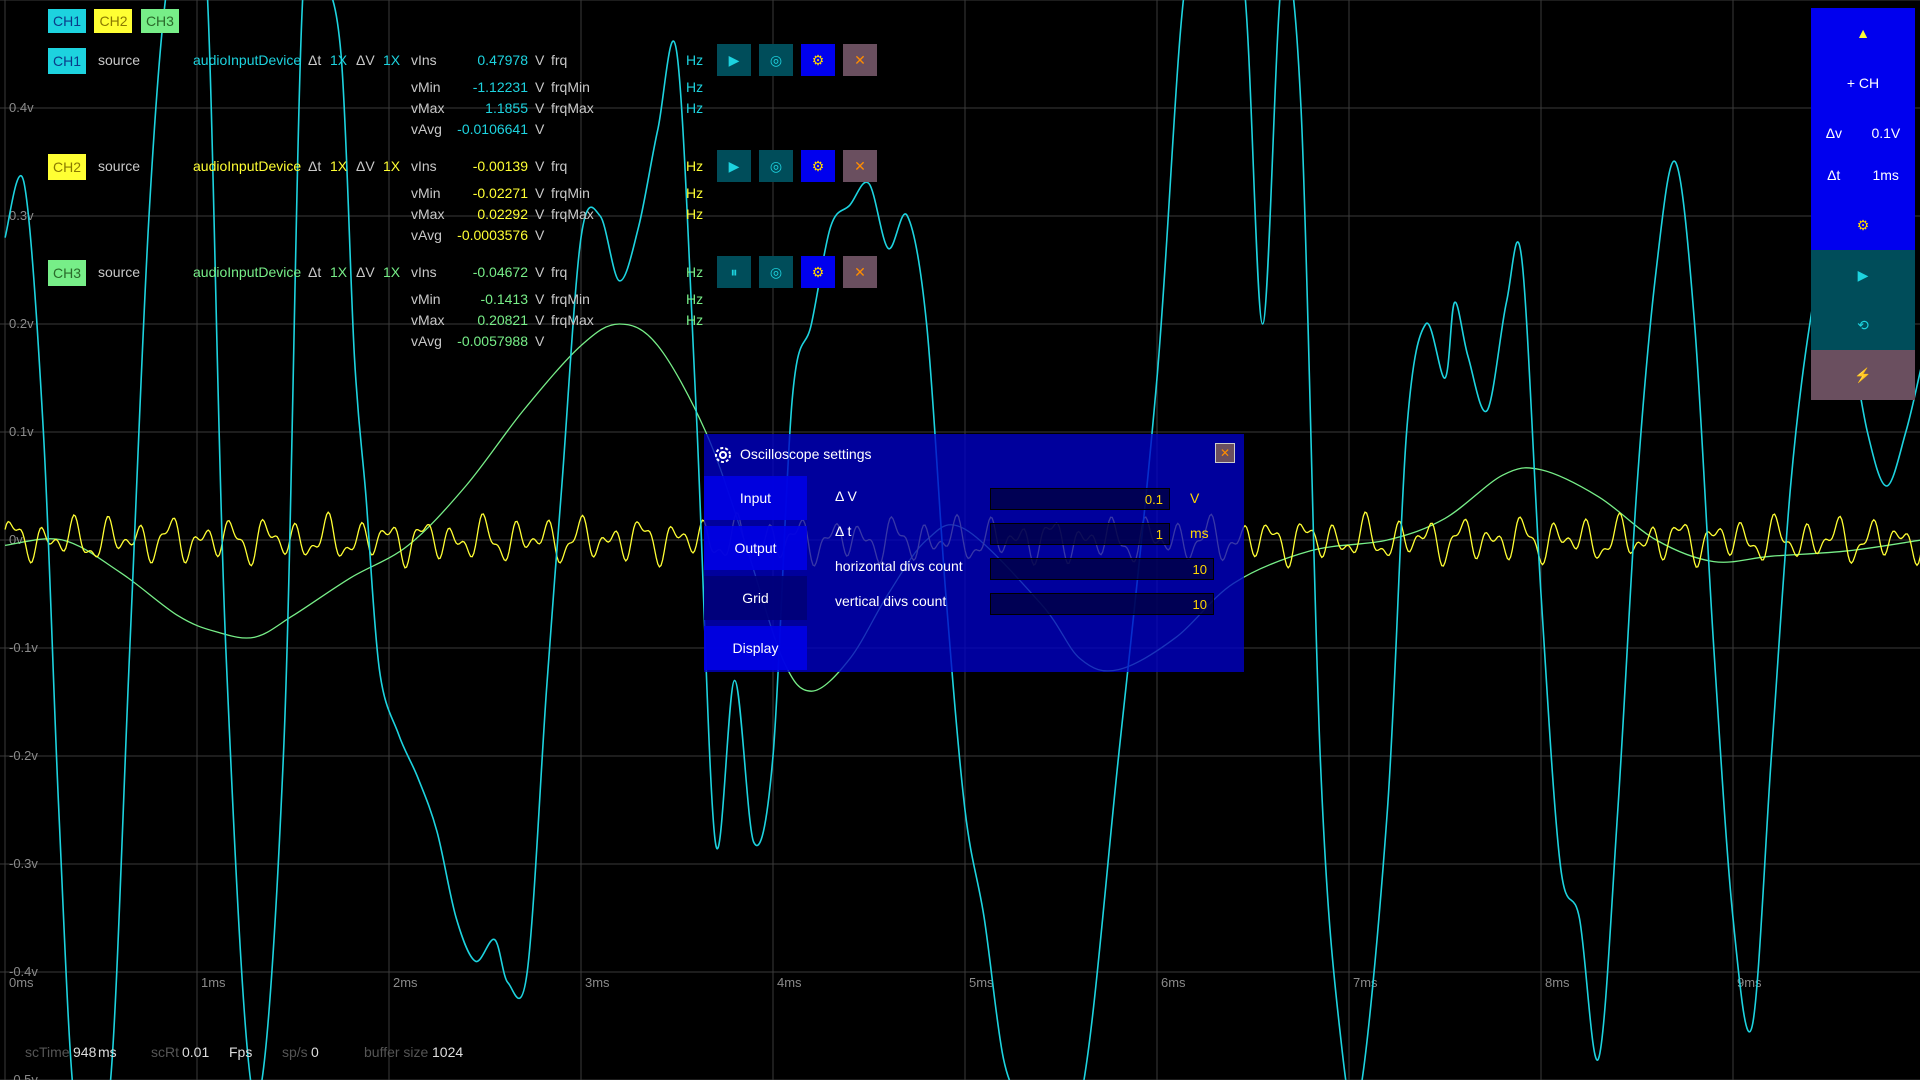 The width and height of the screenshot is (1920, 1080). I want to click on channel-chip-ch1: CH1, so click(67, 61).